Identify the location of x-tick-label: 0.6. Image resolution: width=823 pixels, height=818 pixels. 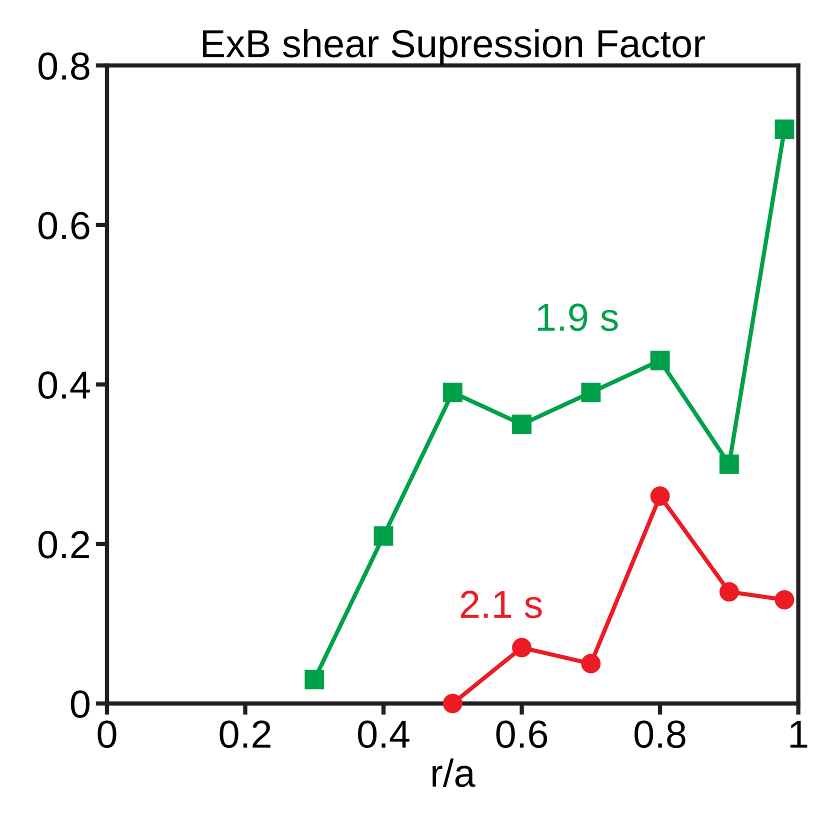
(522, 734).